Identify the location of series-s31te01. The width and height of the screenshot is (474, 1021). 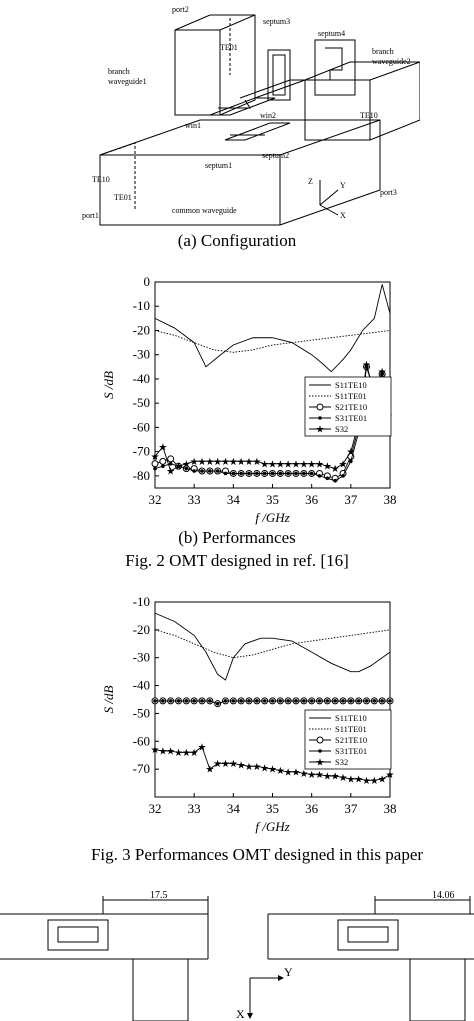
(272, 702).